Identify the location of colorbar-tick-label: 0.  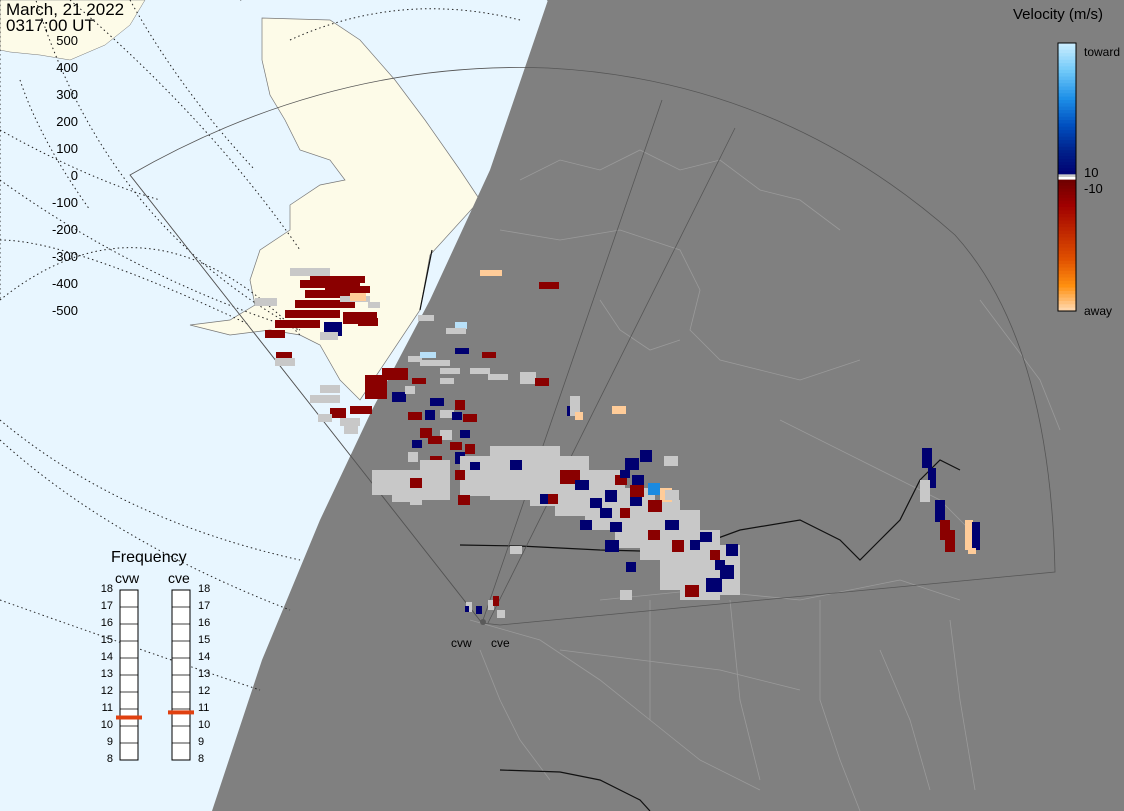
(74, 175).